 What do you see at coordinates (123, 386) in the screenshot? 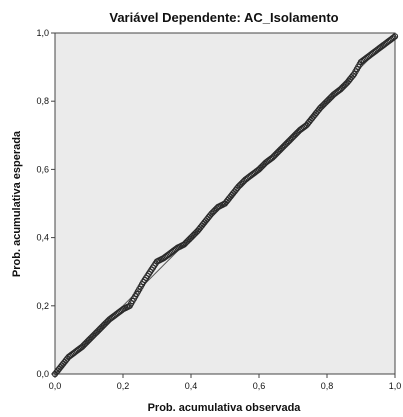
I see `x-tick-label: 0,2` at bounding box center [123, 386].